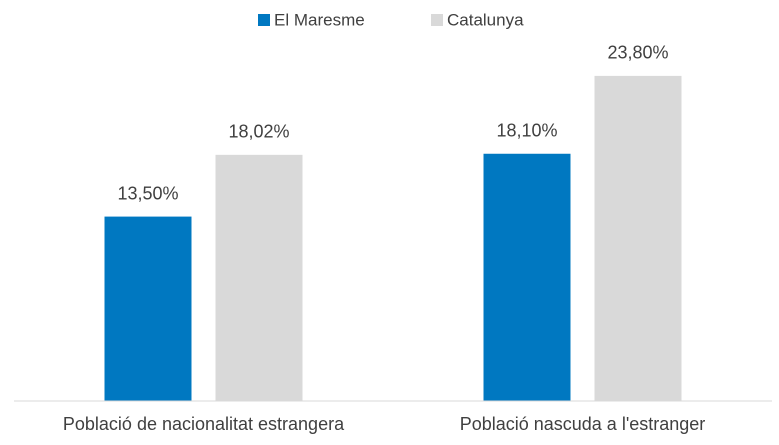  Describe the element at coordinates (258, 132) in the screenshot. I see `value-label: 18,02%` at that location.